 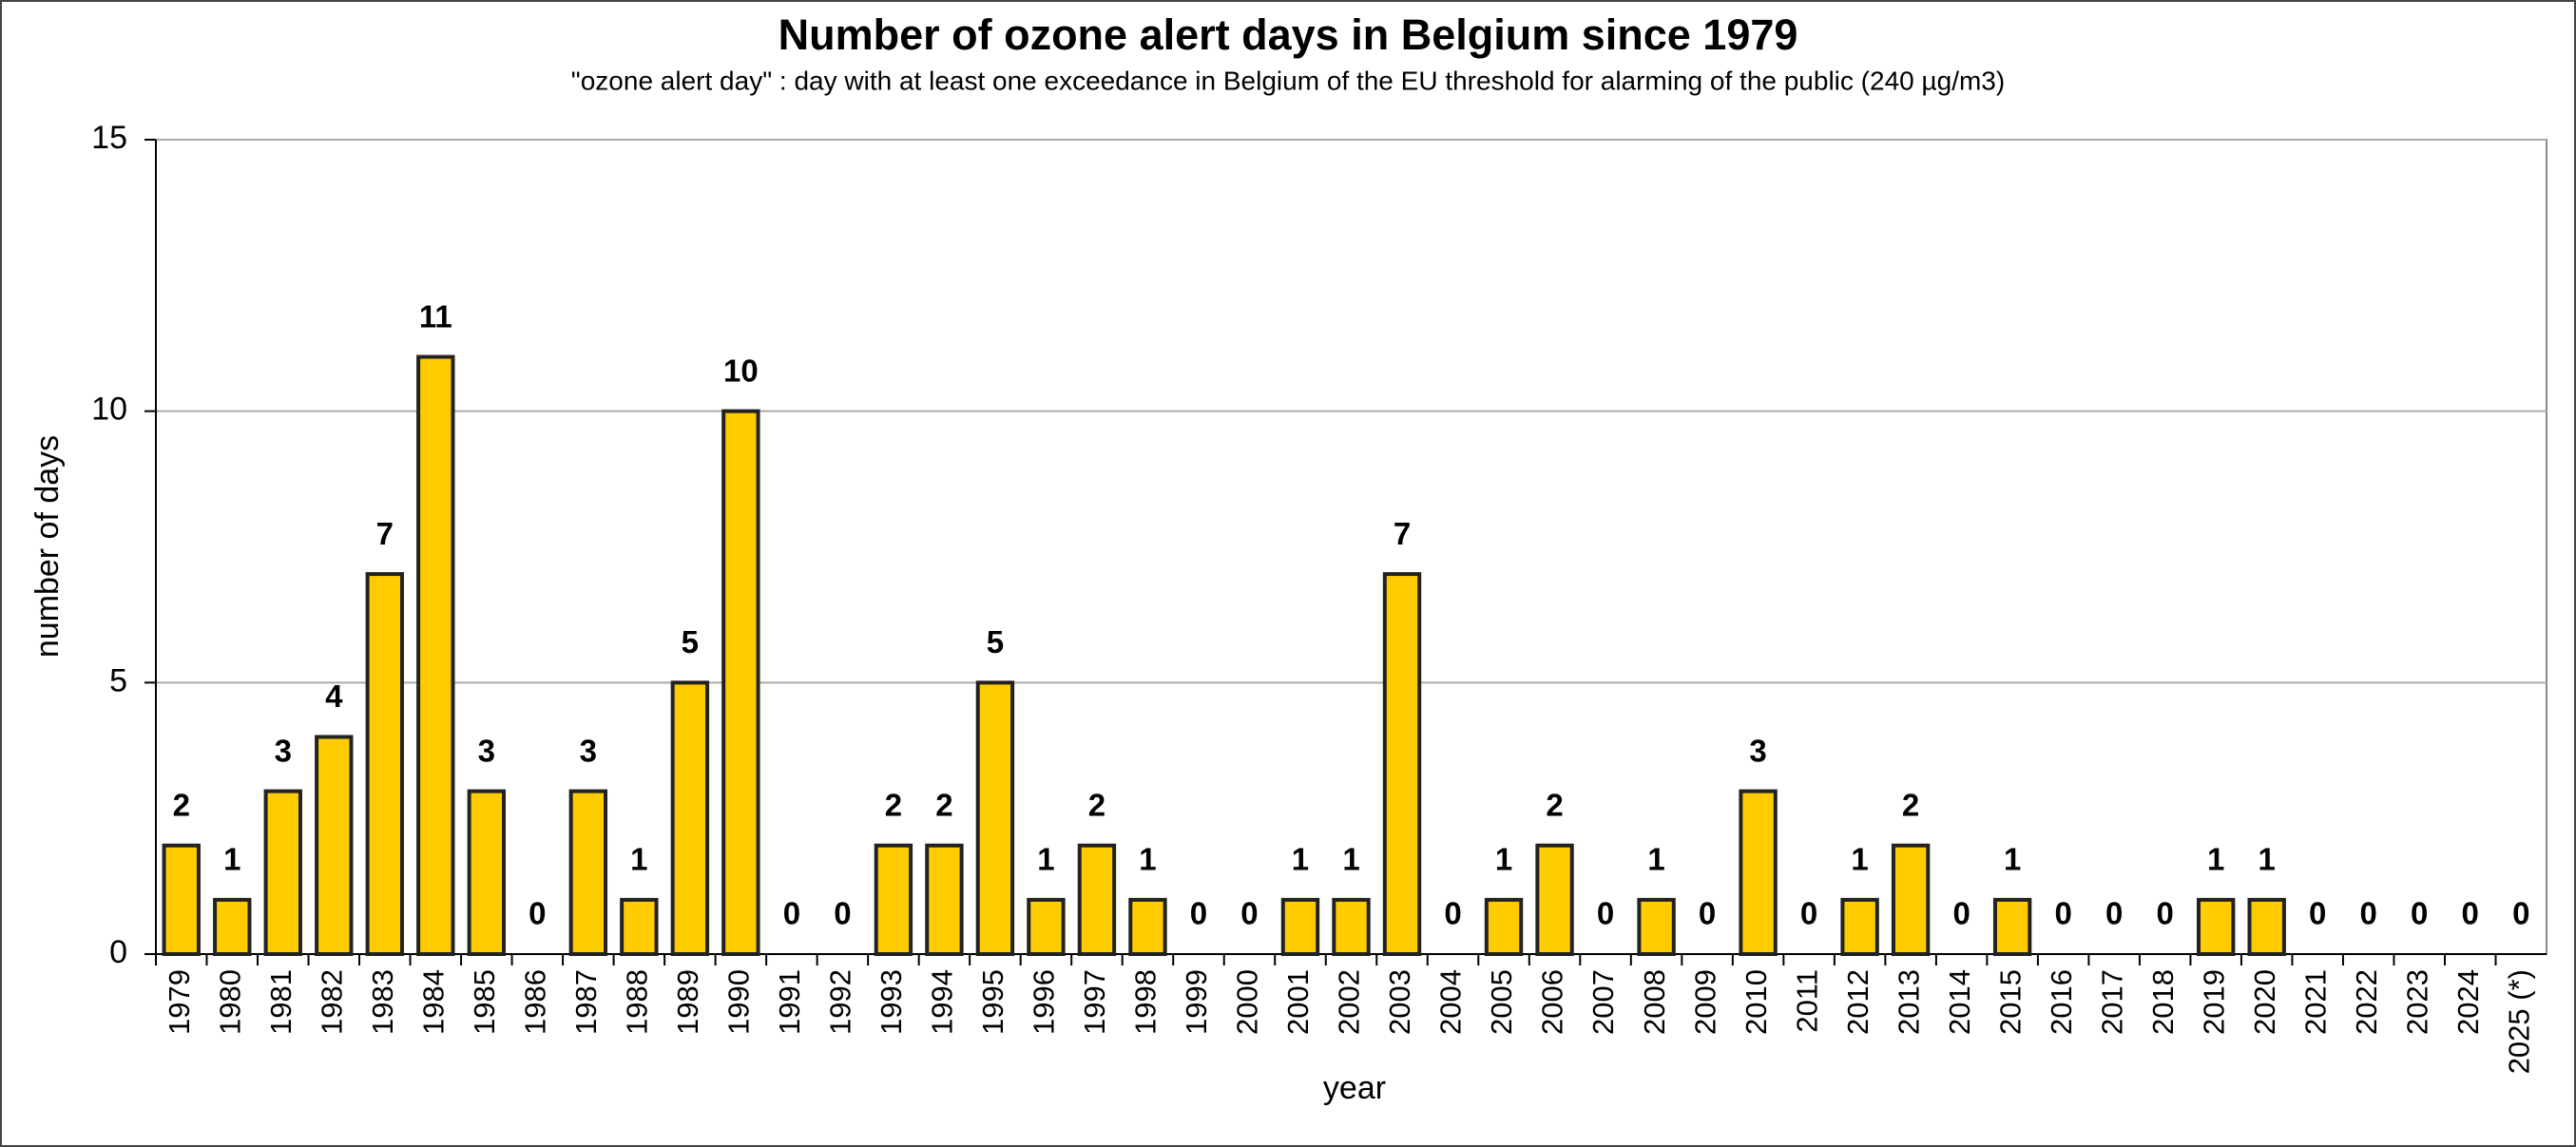 I want to click on x-tick-label: 1984, so click(x=433, y=1002).